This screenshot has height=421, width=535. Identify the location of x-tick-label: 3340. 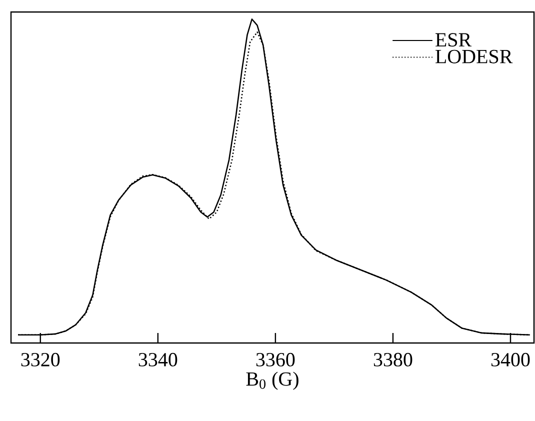
(158, 359).